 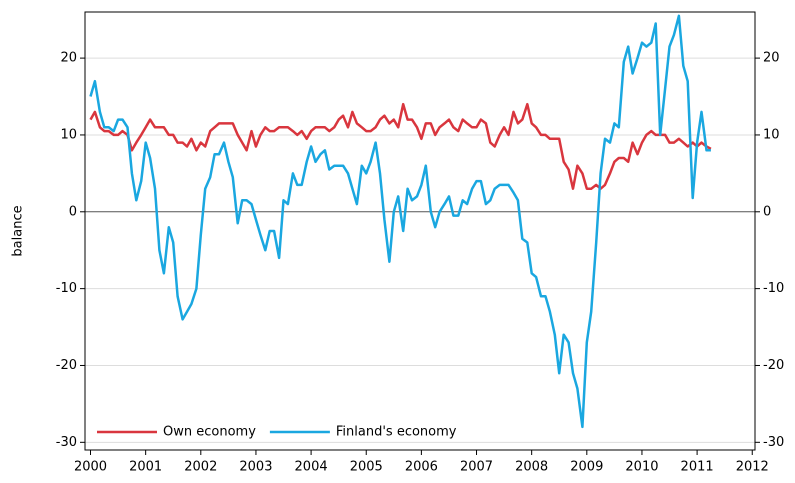 I want to click on y2-tick-label: -20, so click(x=773, y=365).